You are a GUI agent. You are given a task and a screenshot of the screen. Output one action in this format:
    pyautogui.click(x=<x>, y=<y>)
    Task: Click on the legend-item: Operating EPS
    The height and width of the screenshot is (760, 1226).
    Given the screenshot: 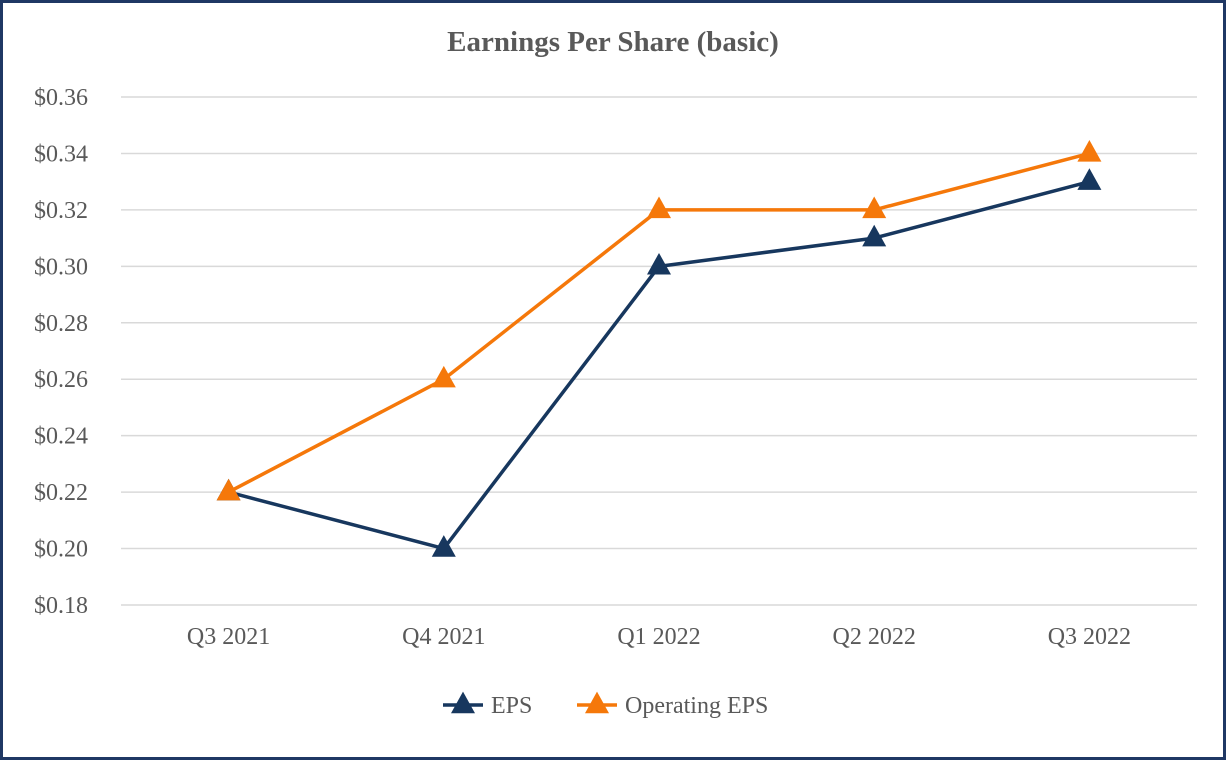 What is the action you would take?
    pyautogui.click(x=672, y=705)
    